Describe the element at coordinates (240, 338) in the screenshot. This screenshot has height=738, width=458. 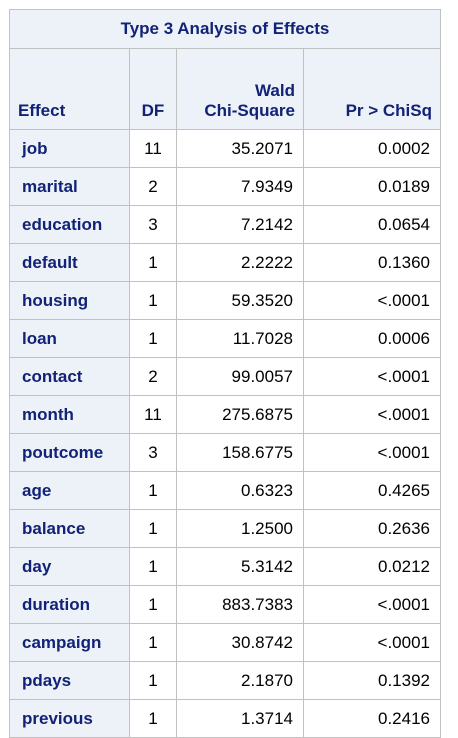
I see `chisq-cell: 11.7028` at that location.